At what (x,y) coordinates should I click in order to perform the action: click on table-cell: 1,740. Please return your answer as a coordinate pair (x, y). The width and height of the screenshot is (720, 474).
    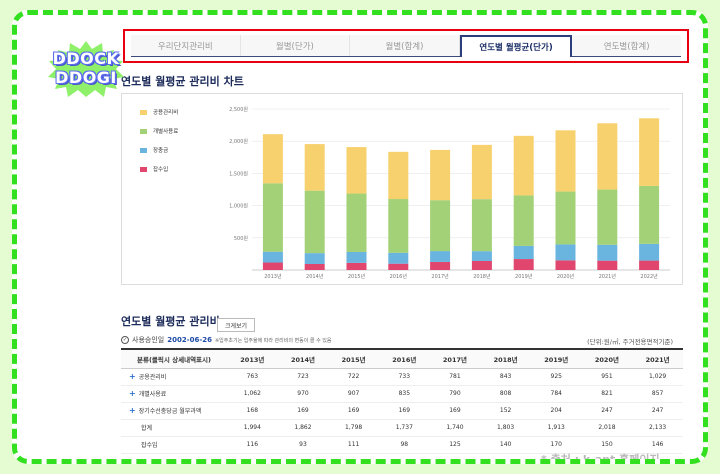
    Looking at the image, I should click on (455, 428).